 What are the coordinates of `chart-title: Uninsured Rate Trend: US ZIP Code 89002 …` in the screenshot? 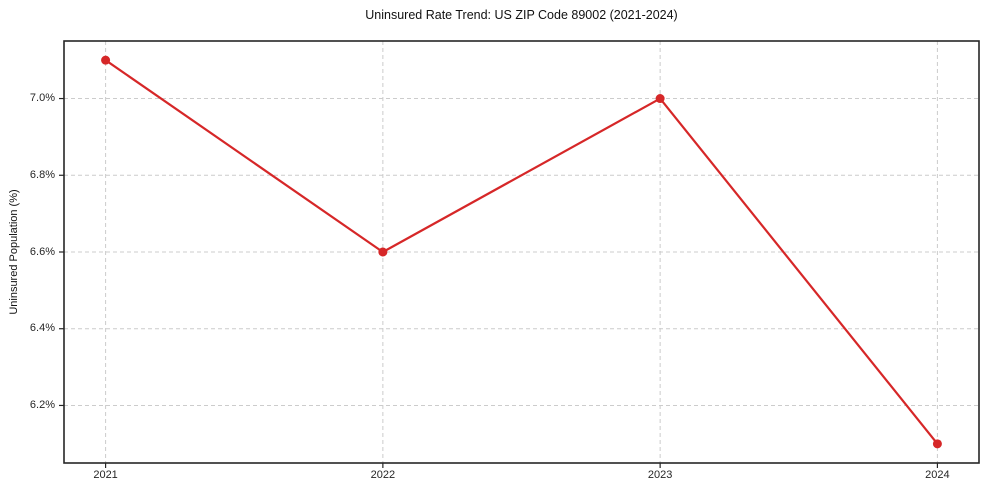 It's located at (521, 15).